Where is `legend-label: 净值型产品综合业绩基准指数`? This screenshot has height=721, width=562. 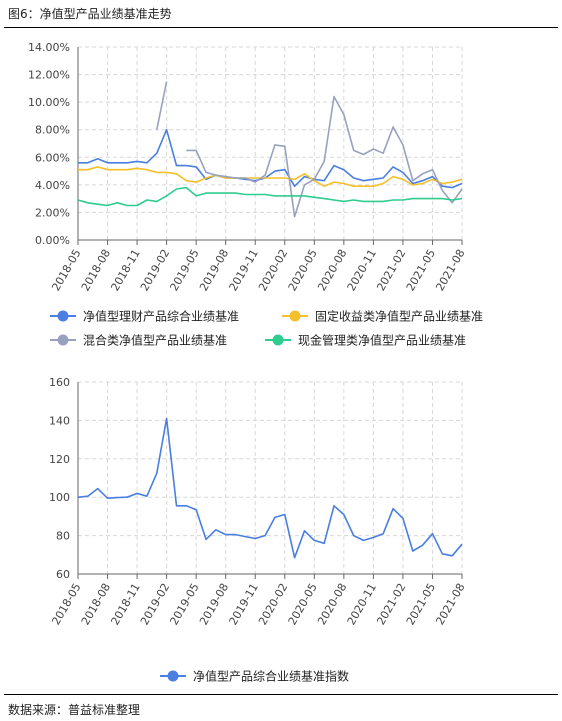
legend-label: 净值型产品综合业绩基准指数 is located at coordinates (271, 676).